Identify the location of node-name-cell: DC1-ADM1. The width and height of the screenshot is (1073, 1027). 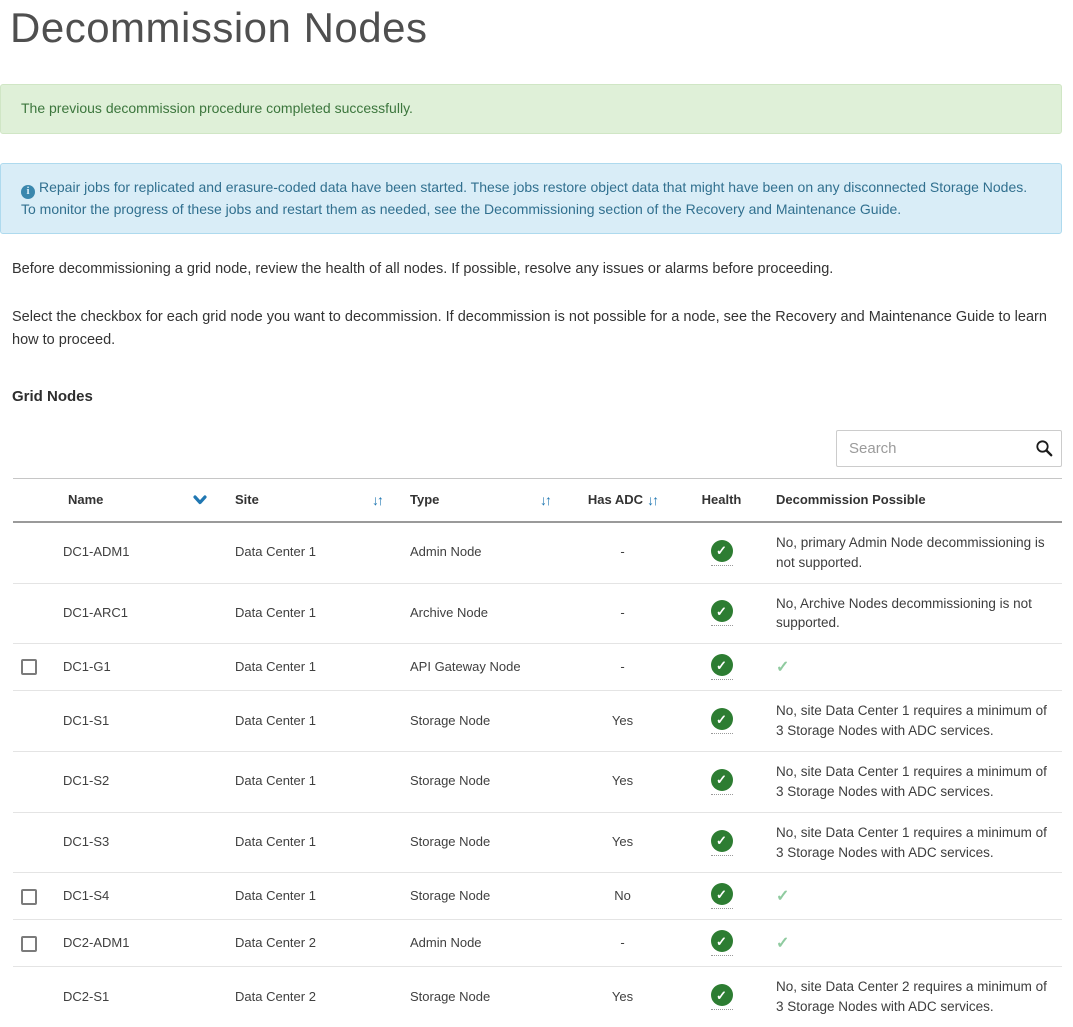
(141, 552).